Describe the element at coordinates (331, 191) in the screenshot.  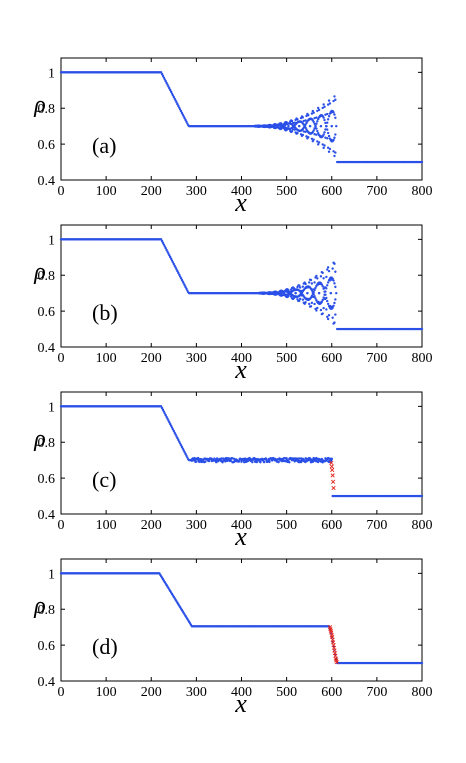
I see `x-tick-label: 600` at that location.